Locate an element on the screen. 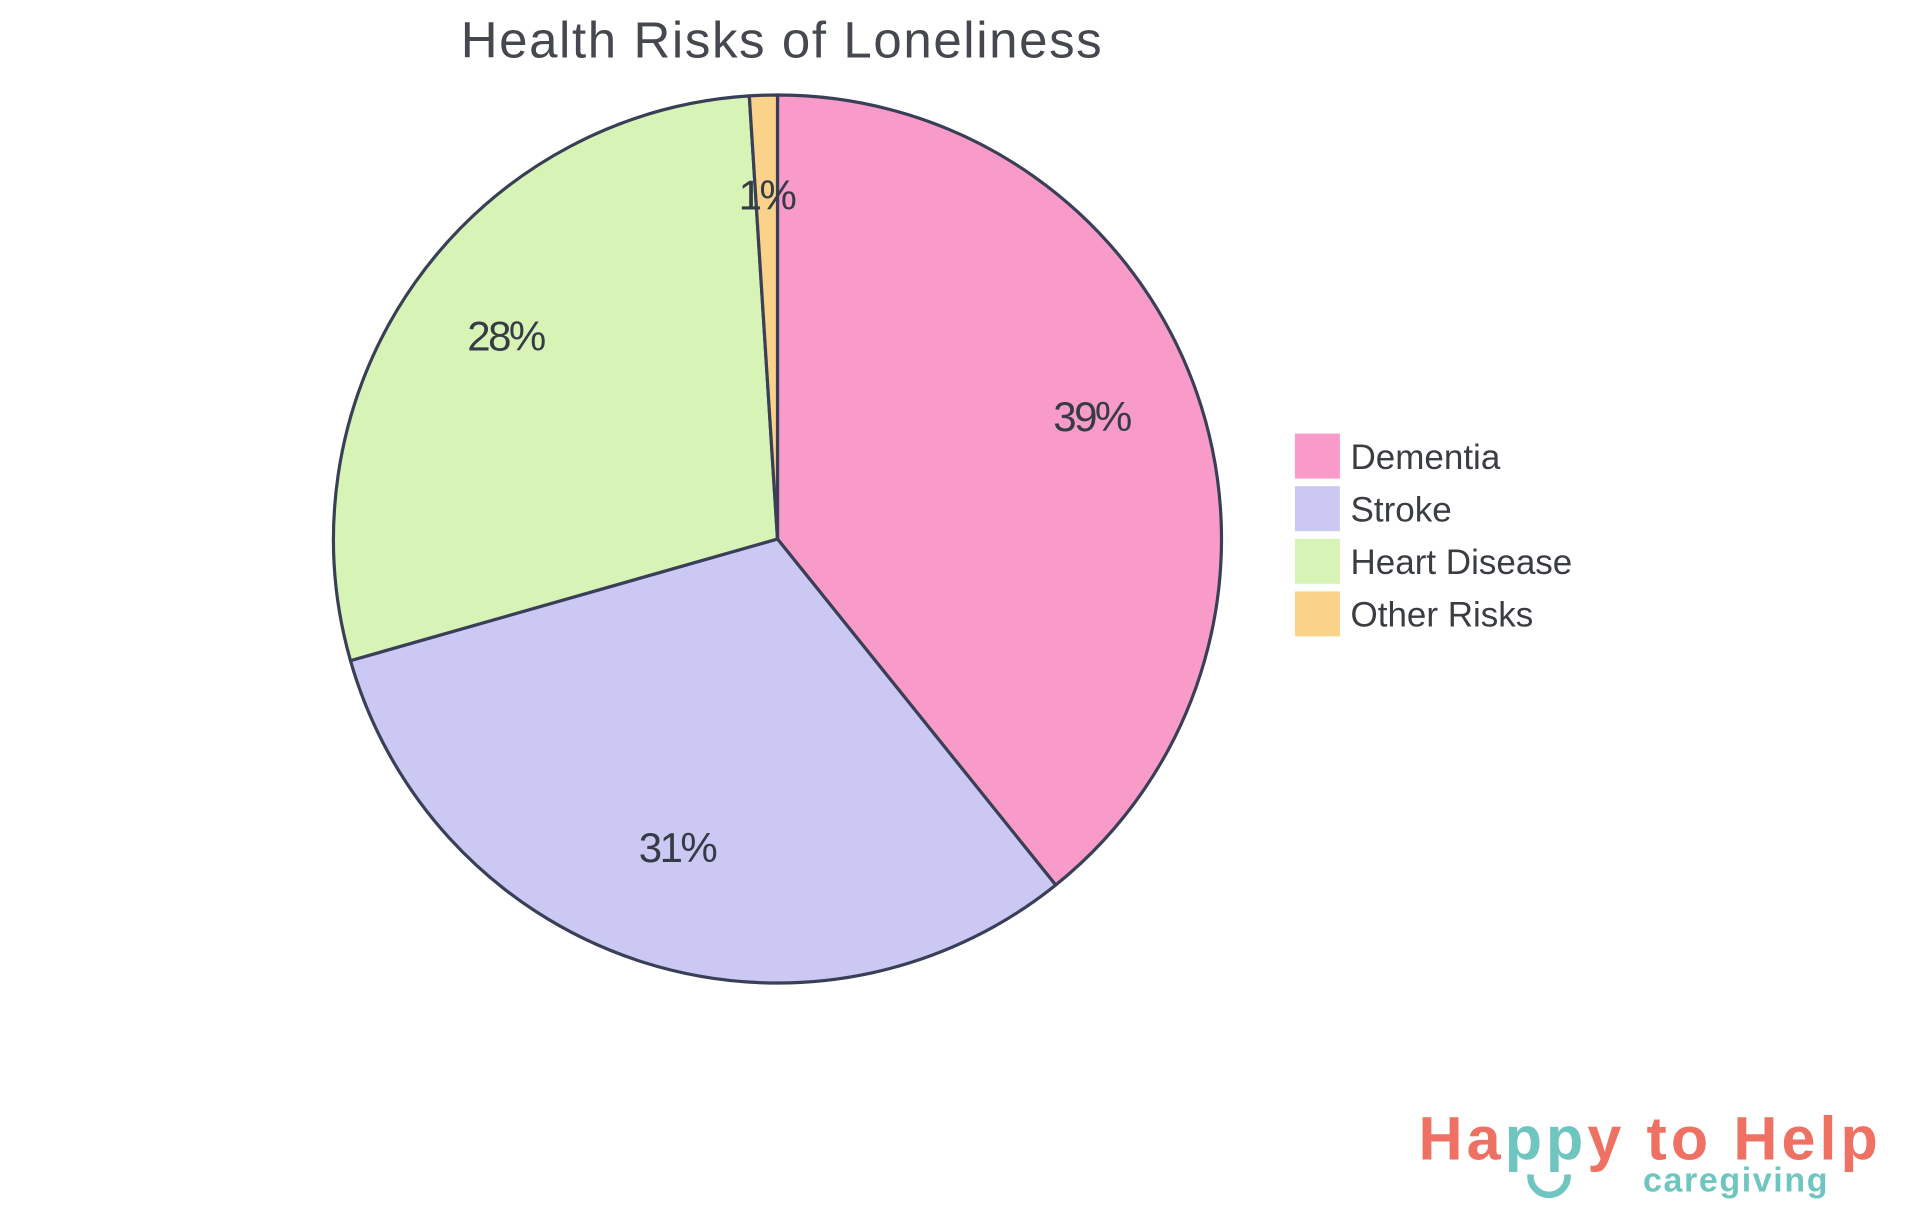  svg-text: 28% is located at coordinates (506, 336).